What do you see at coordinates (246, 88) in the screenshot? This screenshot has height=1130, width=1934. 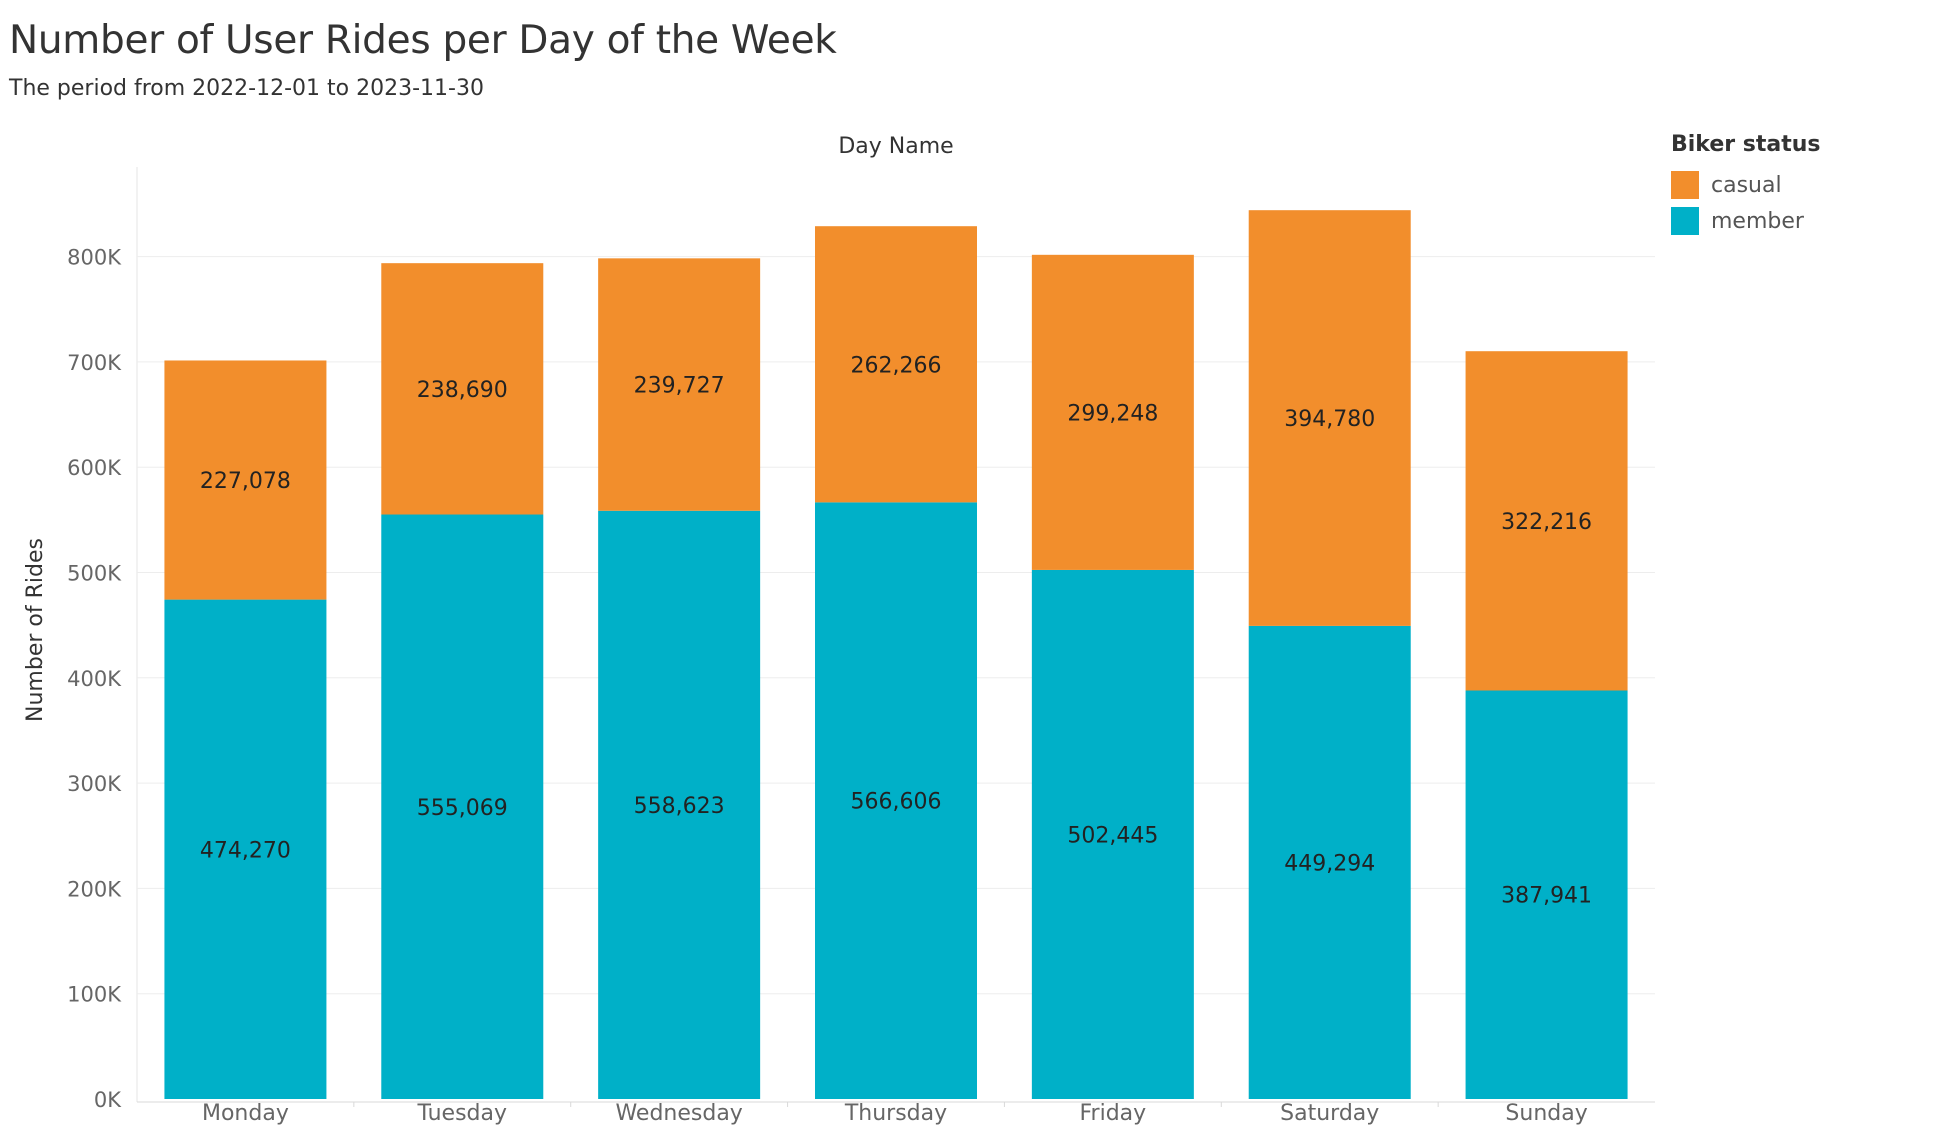 I see `chart-subtitle: The period from 2022-12-01 to 2023-11-30` at bounding box center [246, 88].